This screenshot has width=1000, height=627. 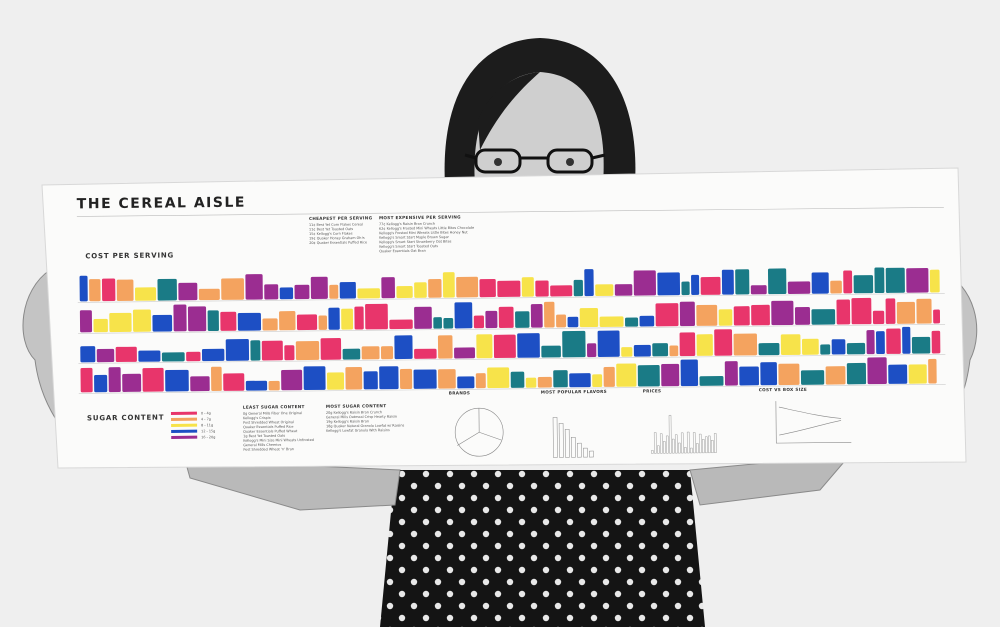 What do you see at coordinates (337, 238) in the screenshot?
I see `list-item: 19¢ Quaker Honey Graham Oh!s` at bounding box center [337, 238].